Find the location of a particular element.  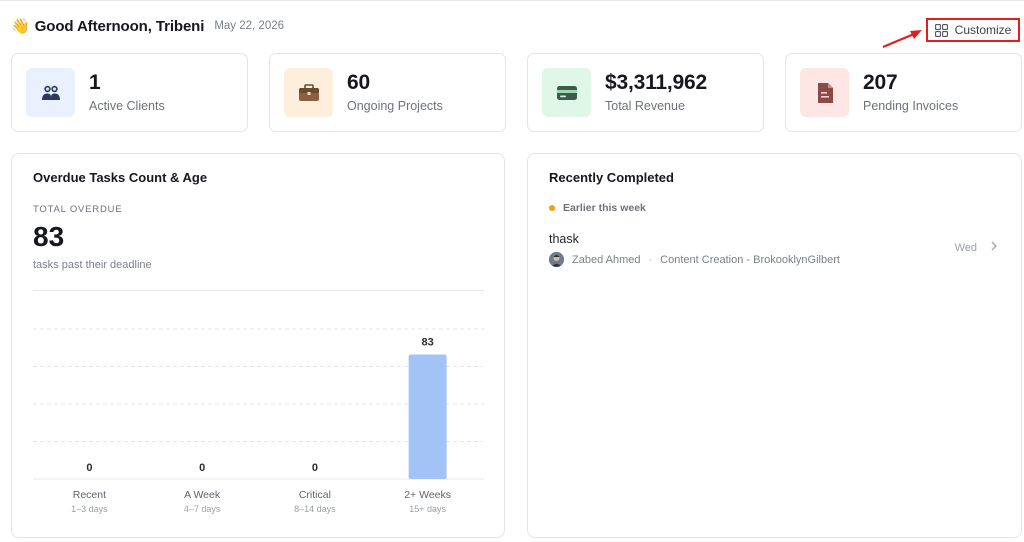

category-label: 2+ Weeks is located at coordinates (427, 495).